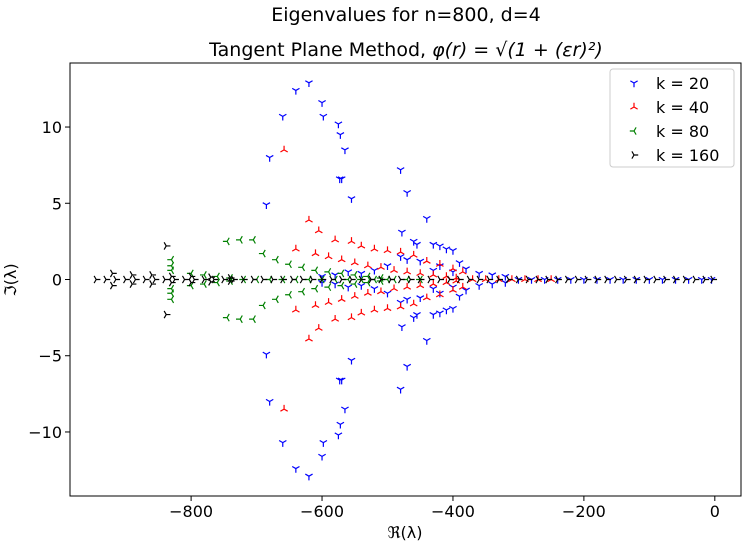 The image size is (750, 549). Describe the element at coordinates (50, 356) in the screenshot. I see `y-tick-label: −5` at that location.